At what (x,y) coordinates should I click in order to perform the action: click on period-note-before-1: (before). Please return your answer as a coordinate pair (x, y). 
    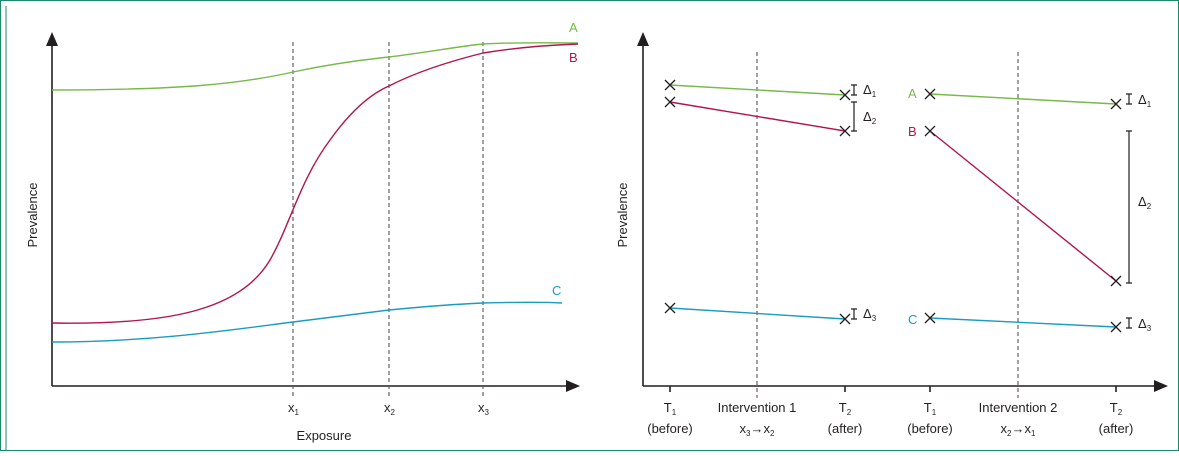
    Looking at the image, I should click on (670, 428).